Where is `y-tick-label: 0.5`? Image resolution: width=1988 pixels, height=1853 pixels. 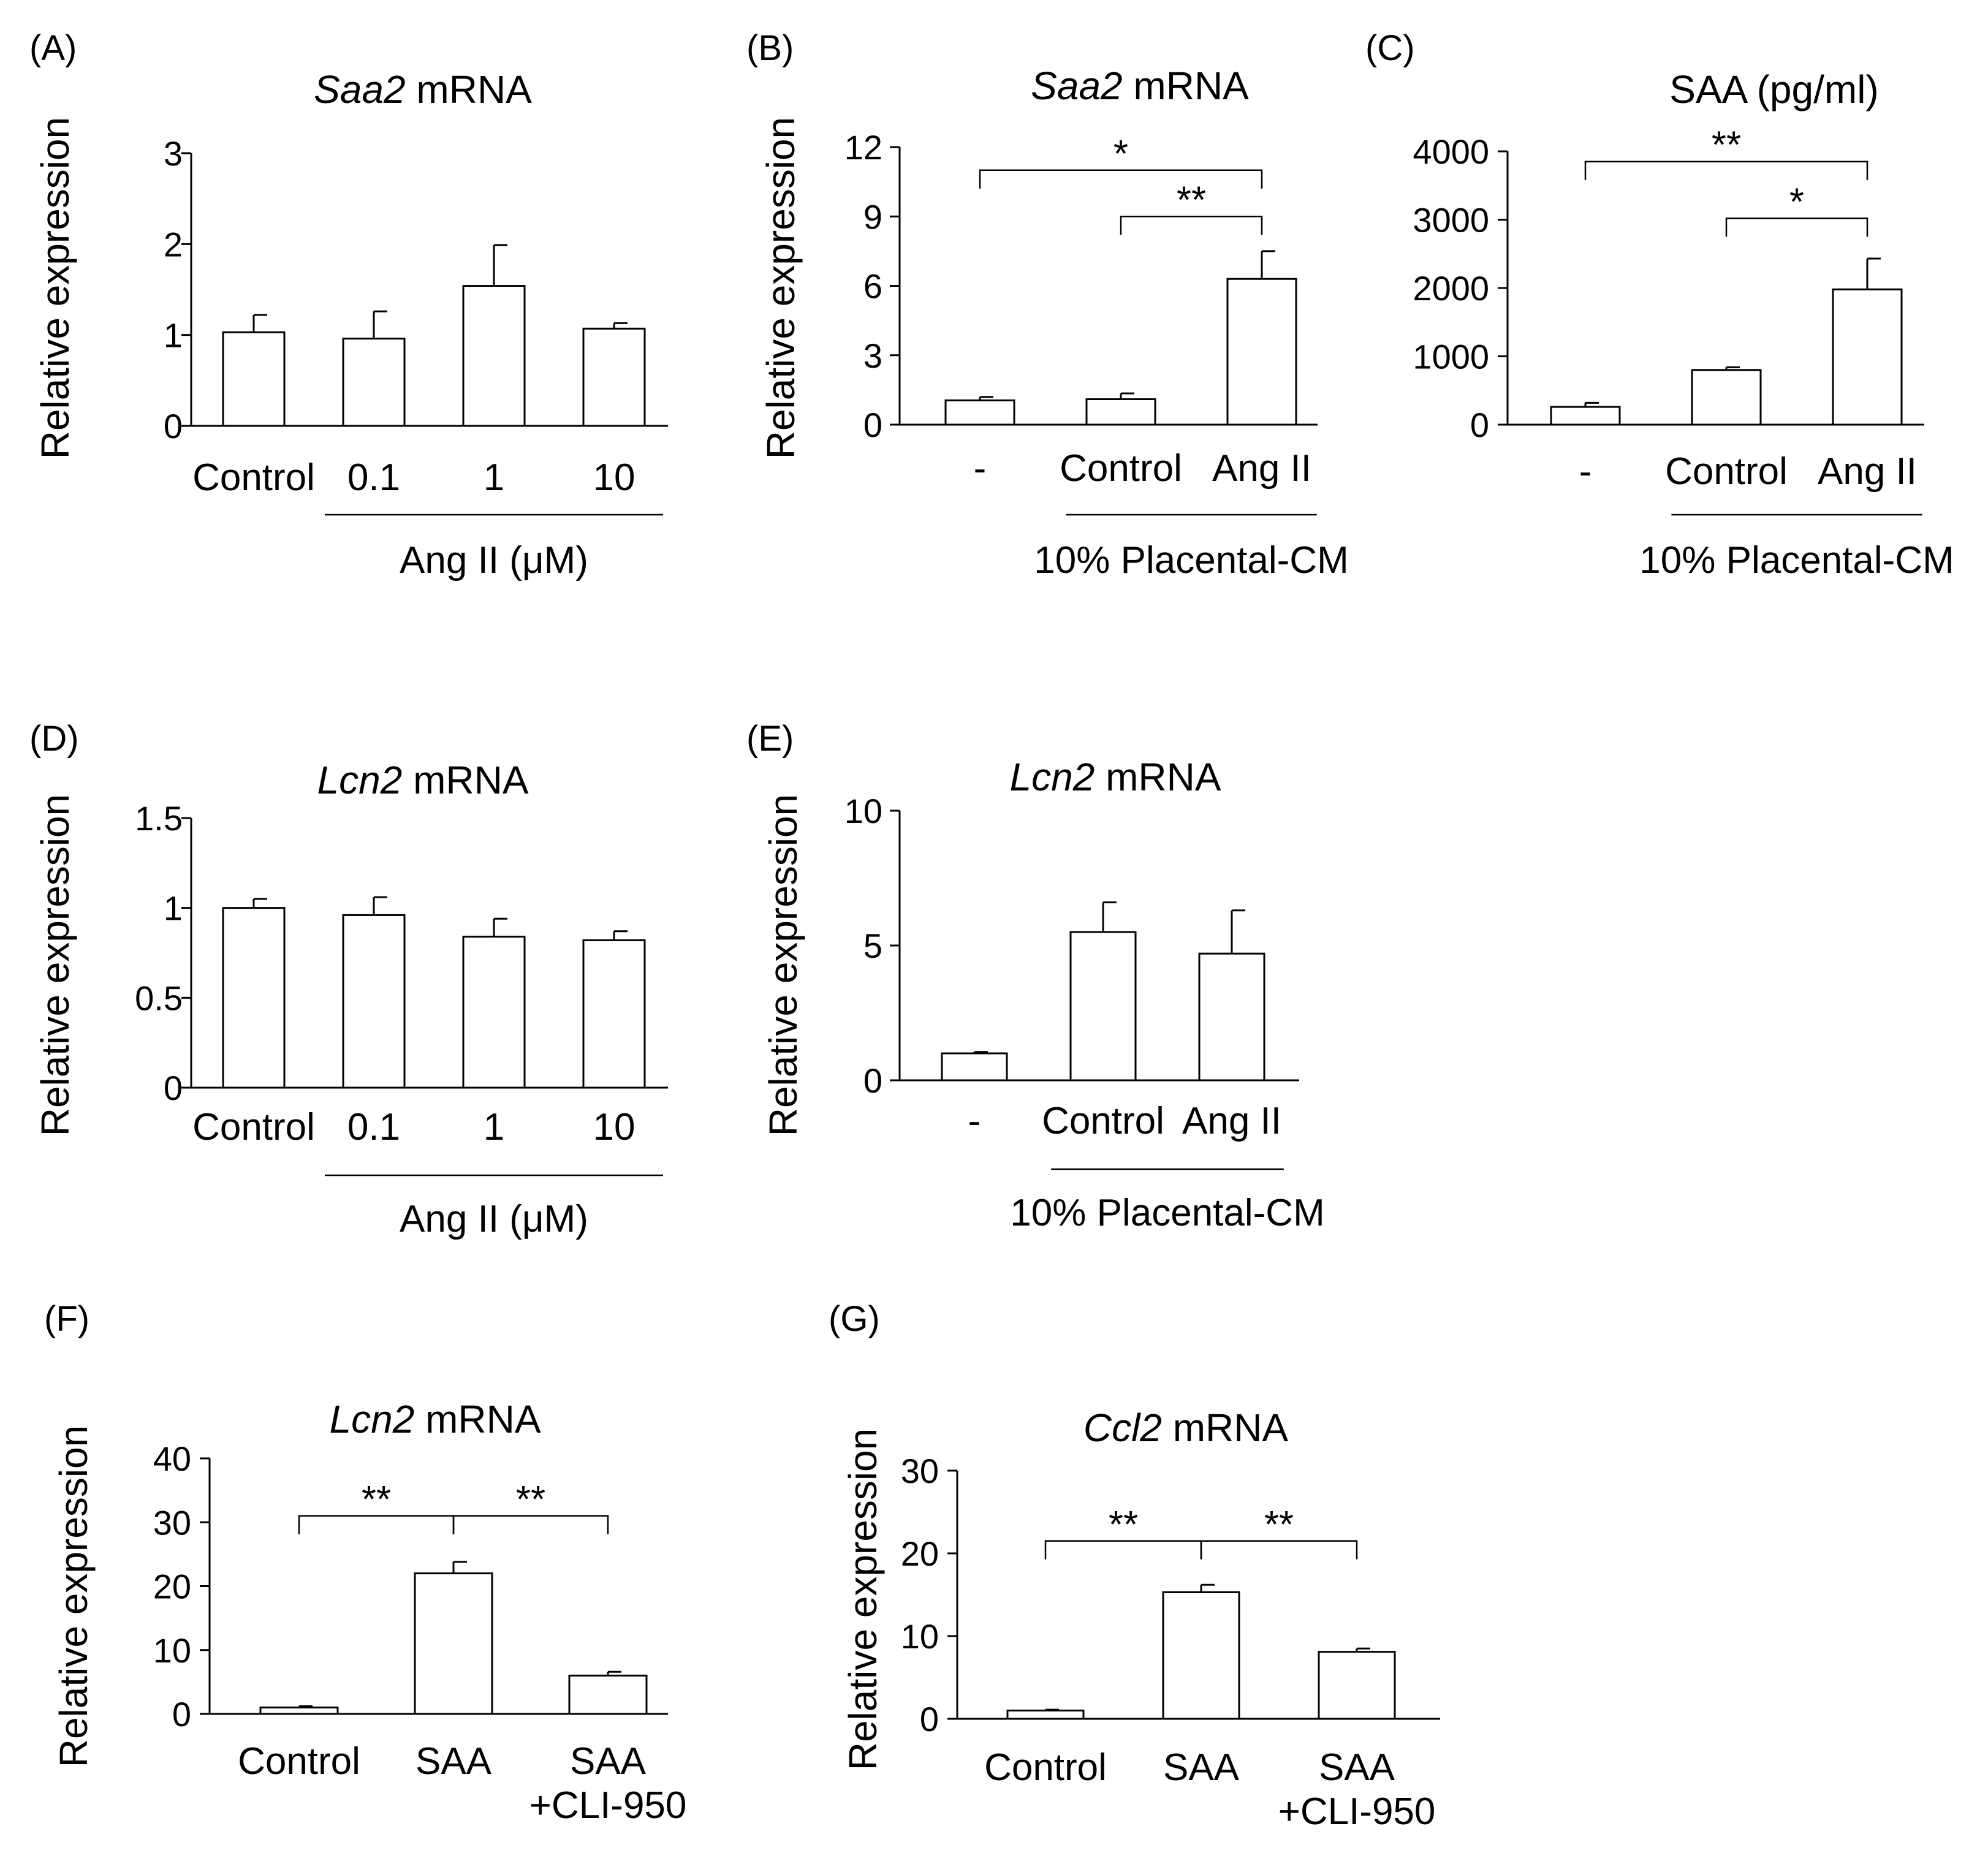
y-tick-label: 0.5 is located at coordinates (159, 998).